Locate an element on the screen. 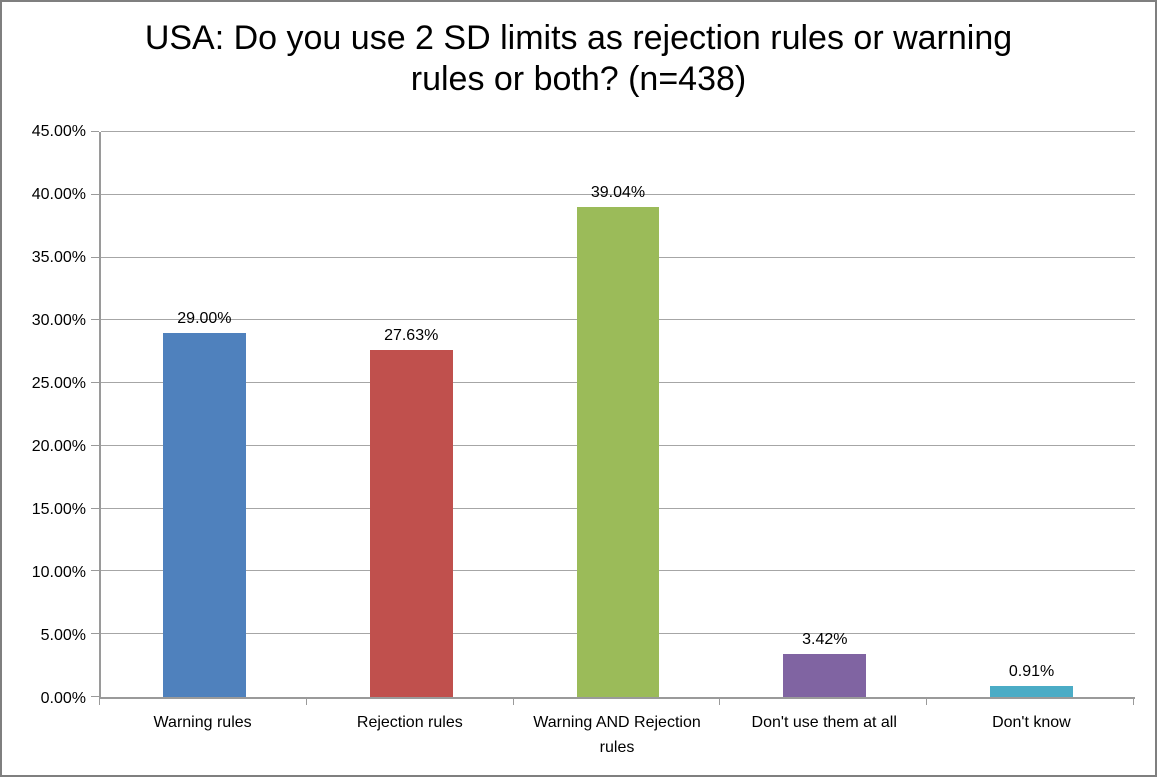 This screenshot has width=1157, height=777. y-axis-tick-label: 0.00% is located at coordinates (63, 698).